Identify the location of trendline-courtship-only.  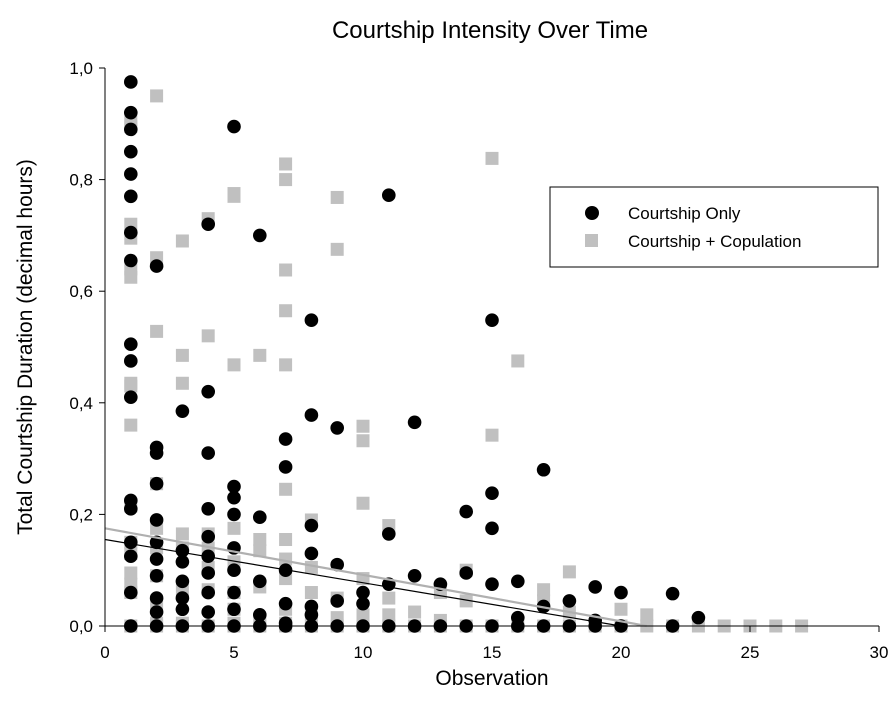
(363, 582).